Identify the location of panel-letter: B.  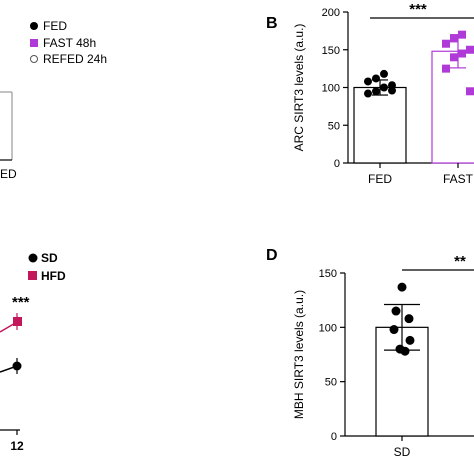
(272, 23).